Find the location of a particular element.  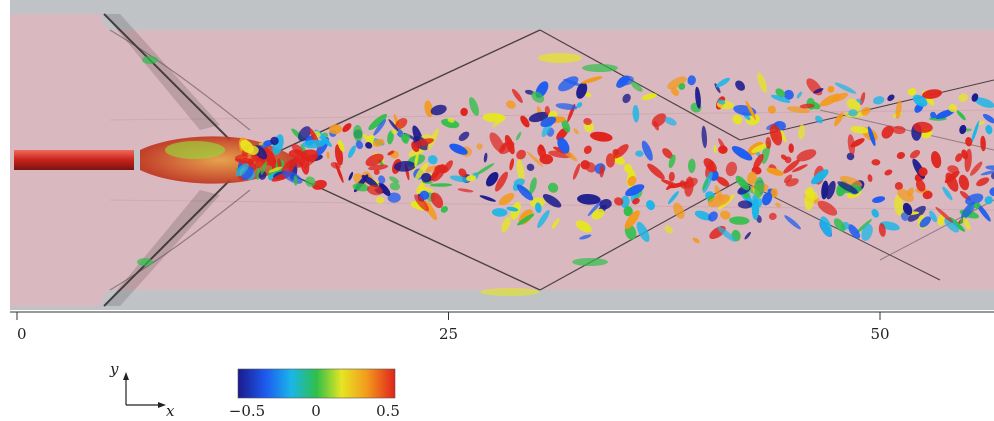

x-tick-label: 0 is located at coordinates (22, 334).